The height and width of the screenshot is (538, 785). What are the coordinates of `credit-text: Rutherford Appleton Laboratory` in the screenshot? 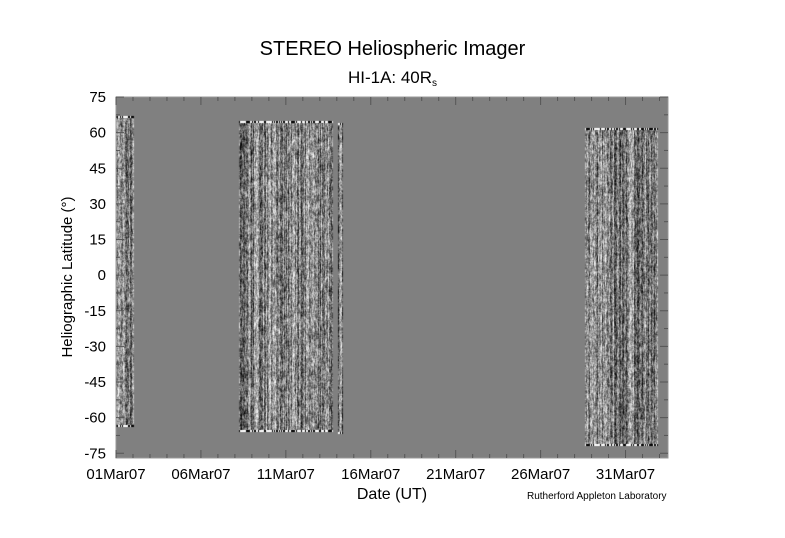 It's located at (597, 496).